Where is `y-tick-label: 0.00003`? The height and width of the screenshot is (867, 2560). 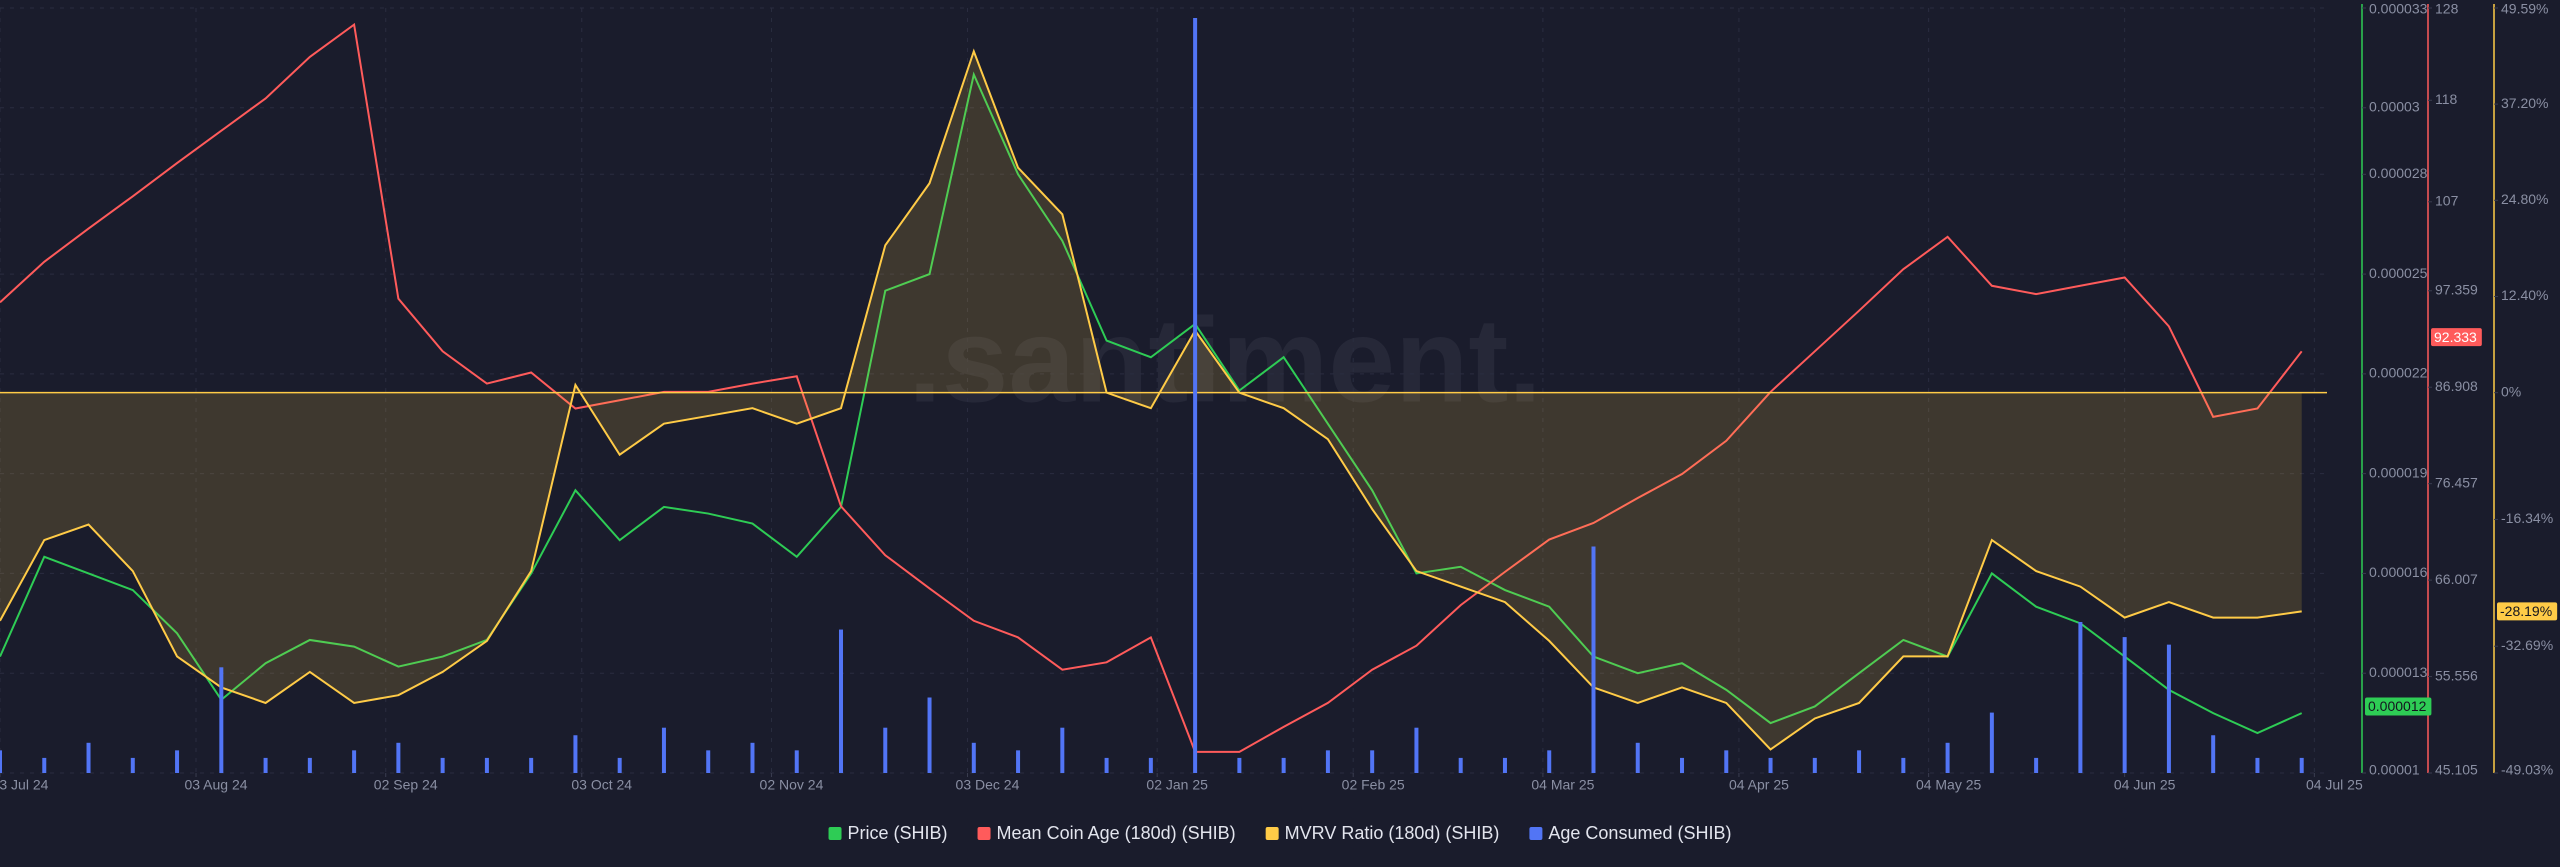
y-tick-label: 0.00003 is located at coordinates (2394, 106).